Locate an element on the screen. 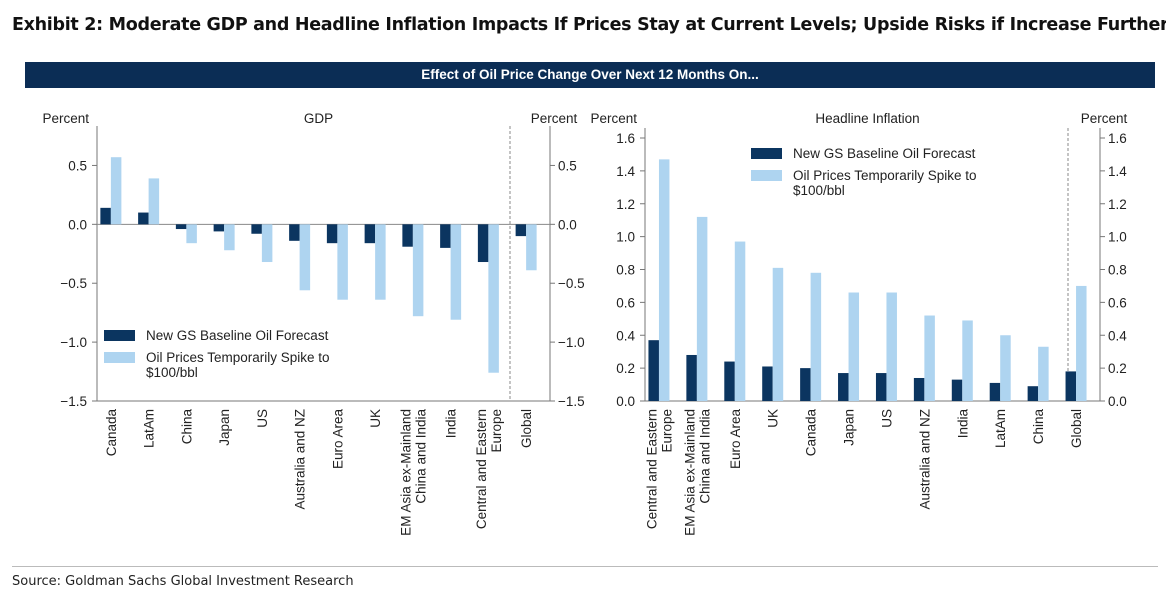 This screenshot has width=1166, height=593. y-tick-label-right: −0.5 is located at coordinates (571, 283).